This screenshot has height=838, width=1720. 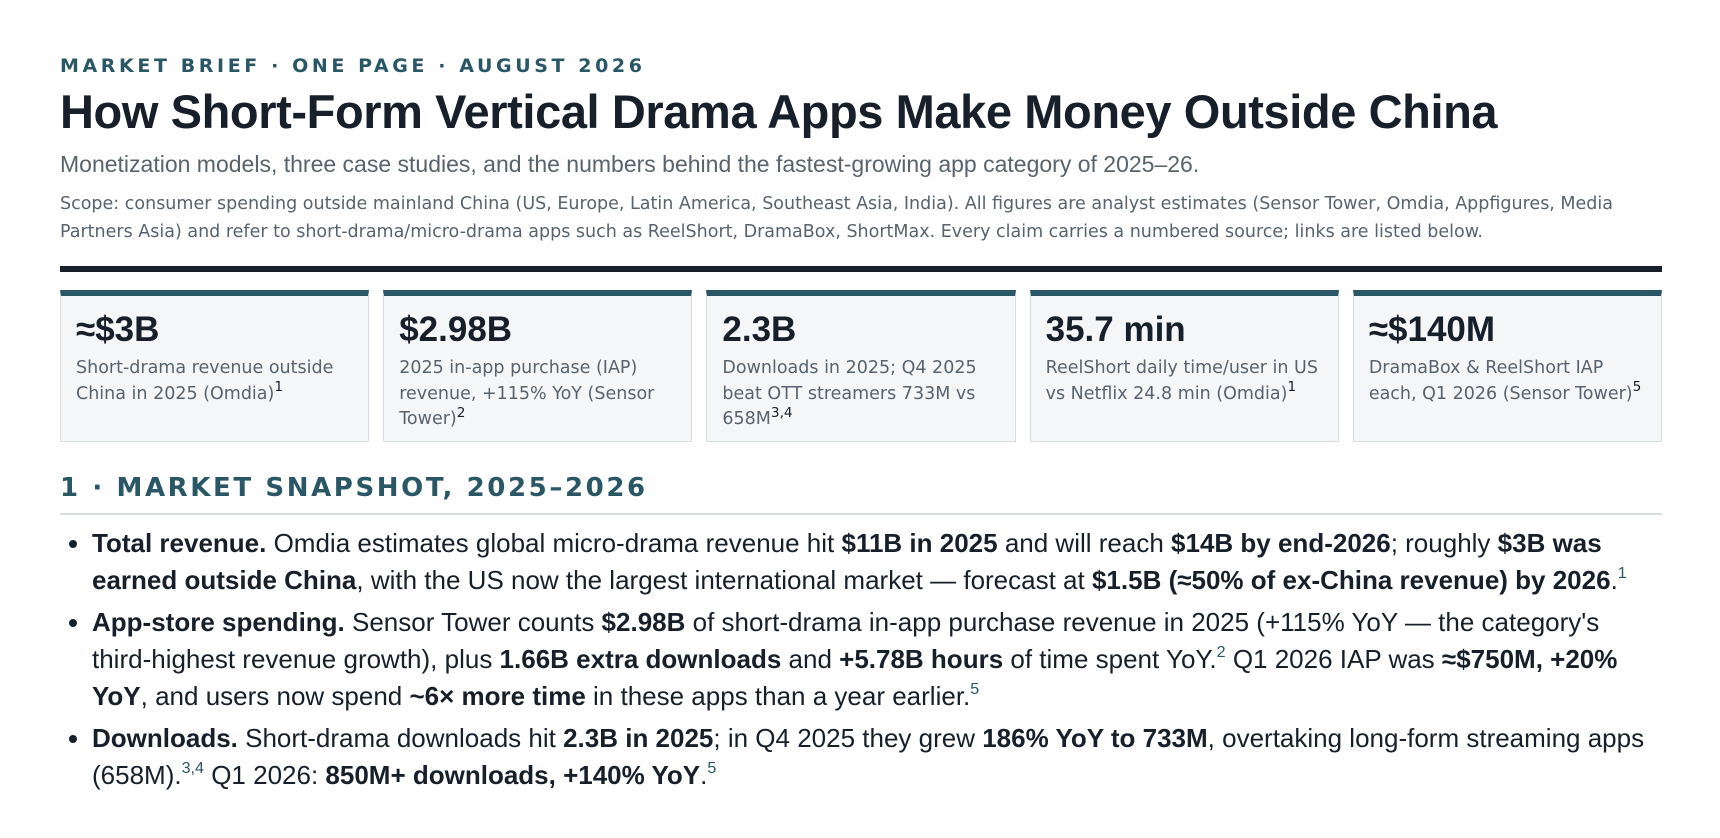 What do you see at coordinates (400, 737) in the screenshot?
I see `bullet-text: Short-drama downloads hit` at bounding box center [400, 737].